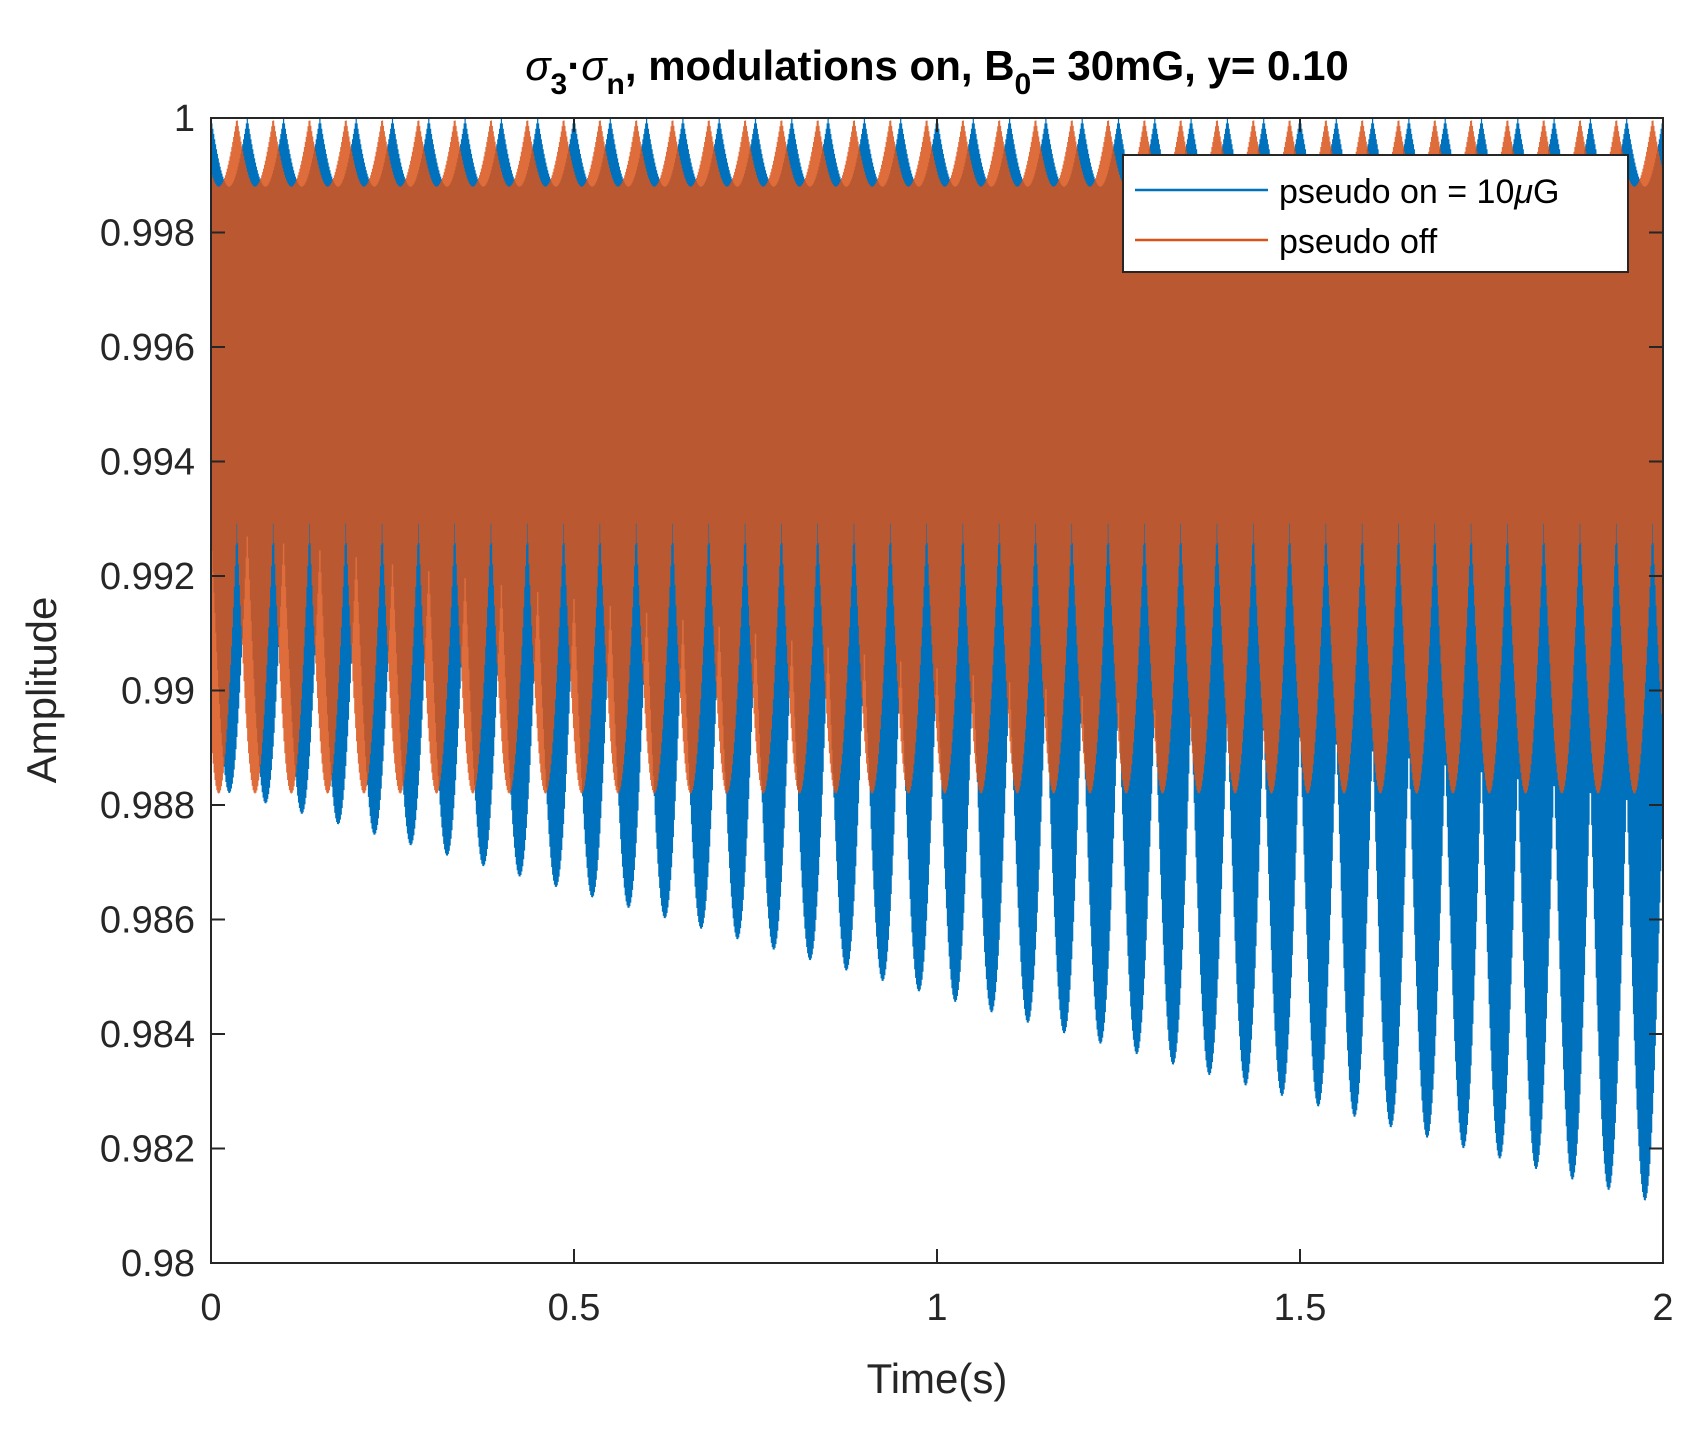 Image resolution: width=1697 pixels, height=1431 pixels. What do you see at coordinates (936, 1308) in the screenshot?
I see `x-tick-label: 1` at bounding box center [936, 1308].